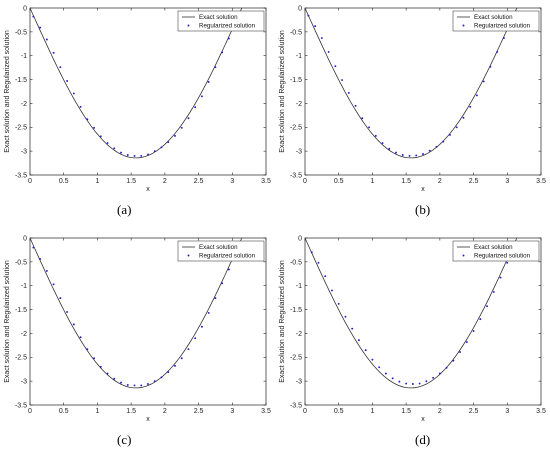 The height and width of the screenshot is (456, 550). Describe the element at coordinates (21, 128) in the screenshot. I see `y-tick-label: -2.5` at that location.